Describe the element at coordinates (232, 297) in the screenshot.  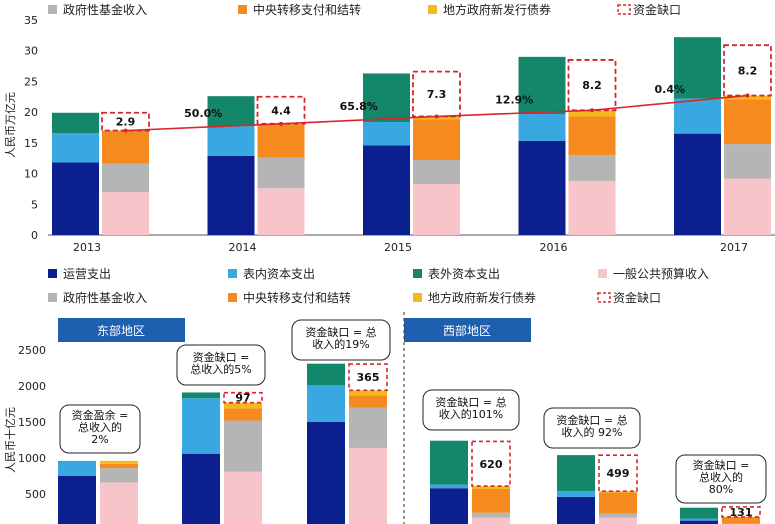
I see `transfers-legend-swatch-icon` at that location.